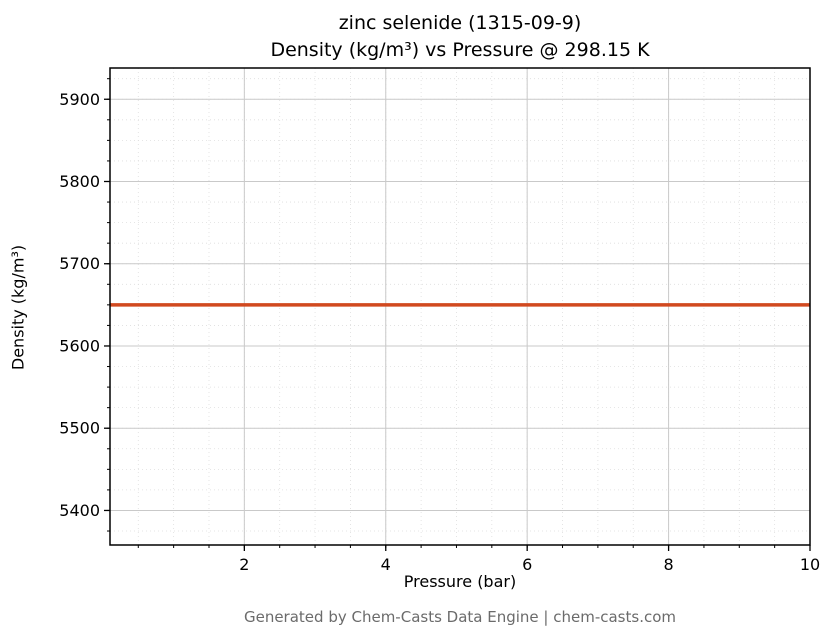 This screenshot has height=644, width=836. Describe the element at coordinates (668, 564) in the screenshot. I see `x-tick-label: 8` at that location.